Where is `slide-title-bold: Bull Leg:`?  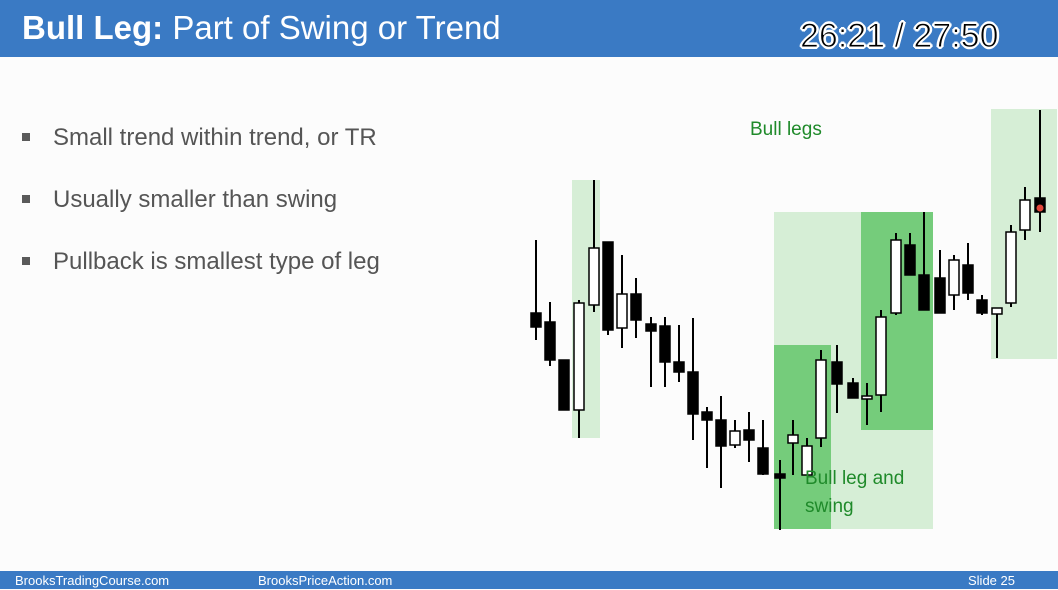 slide-title-bold: Bull Leg: is located at coordinates (93, 27).